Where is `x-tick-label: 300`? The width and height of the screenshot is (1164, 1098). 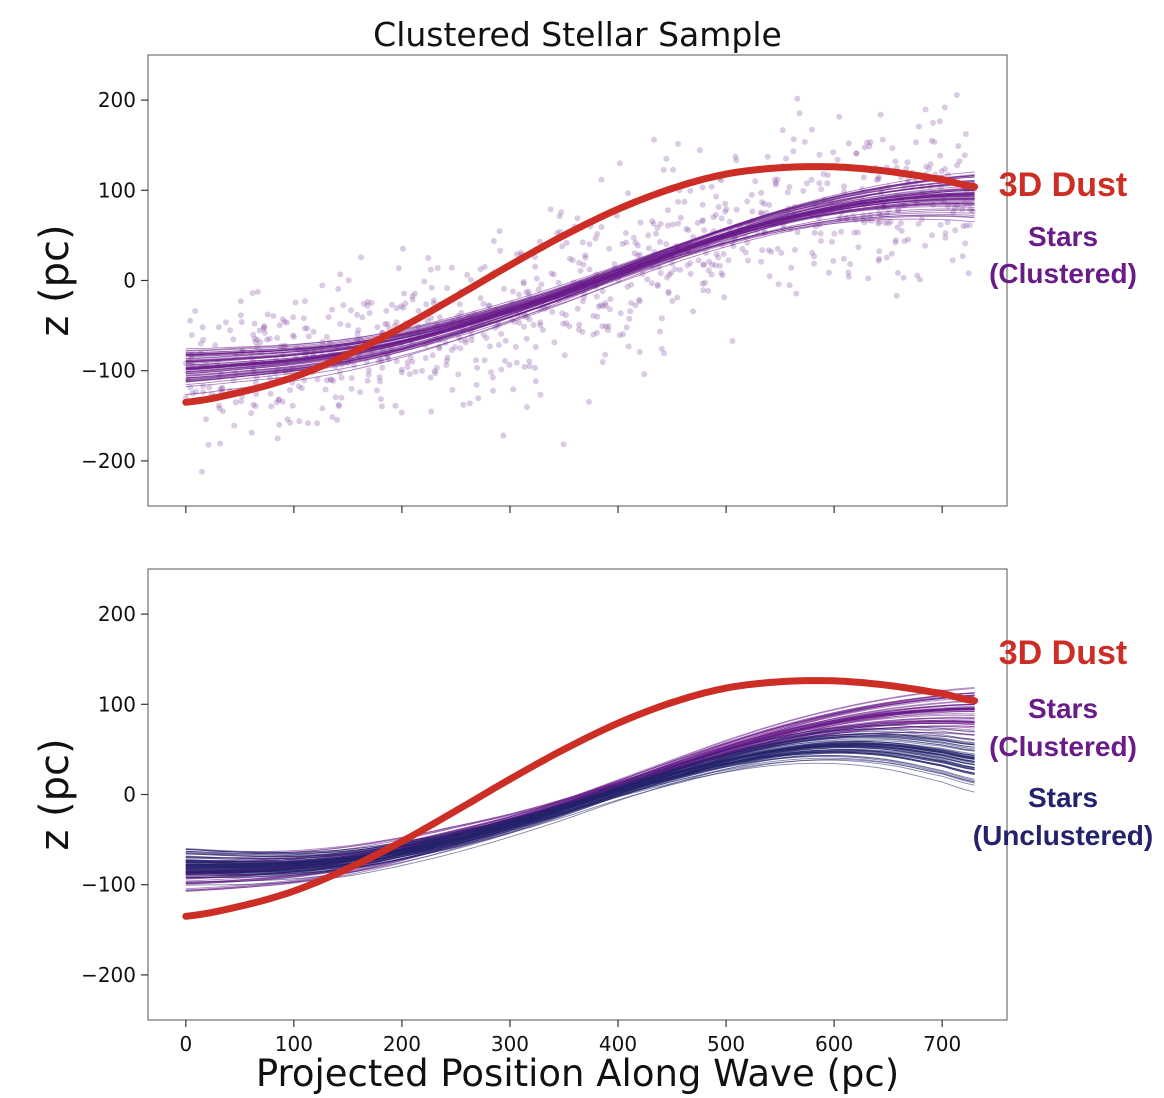
x-tick-label: 300 is located at coordinates (510, 1044).